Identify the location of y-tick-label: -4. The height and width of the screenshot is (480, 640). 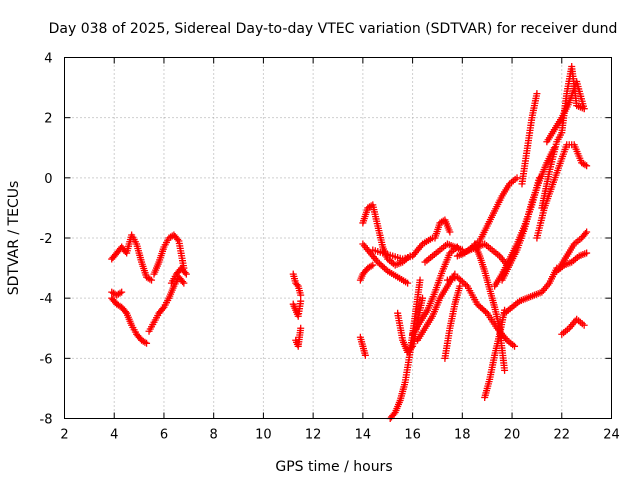
(46, 299).